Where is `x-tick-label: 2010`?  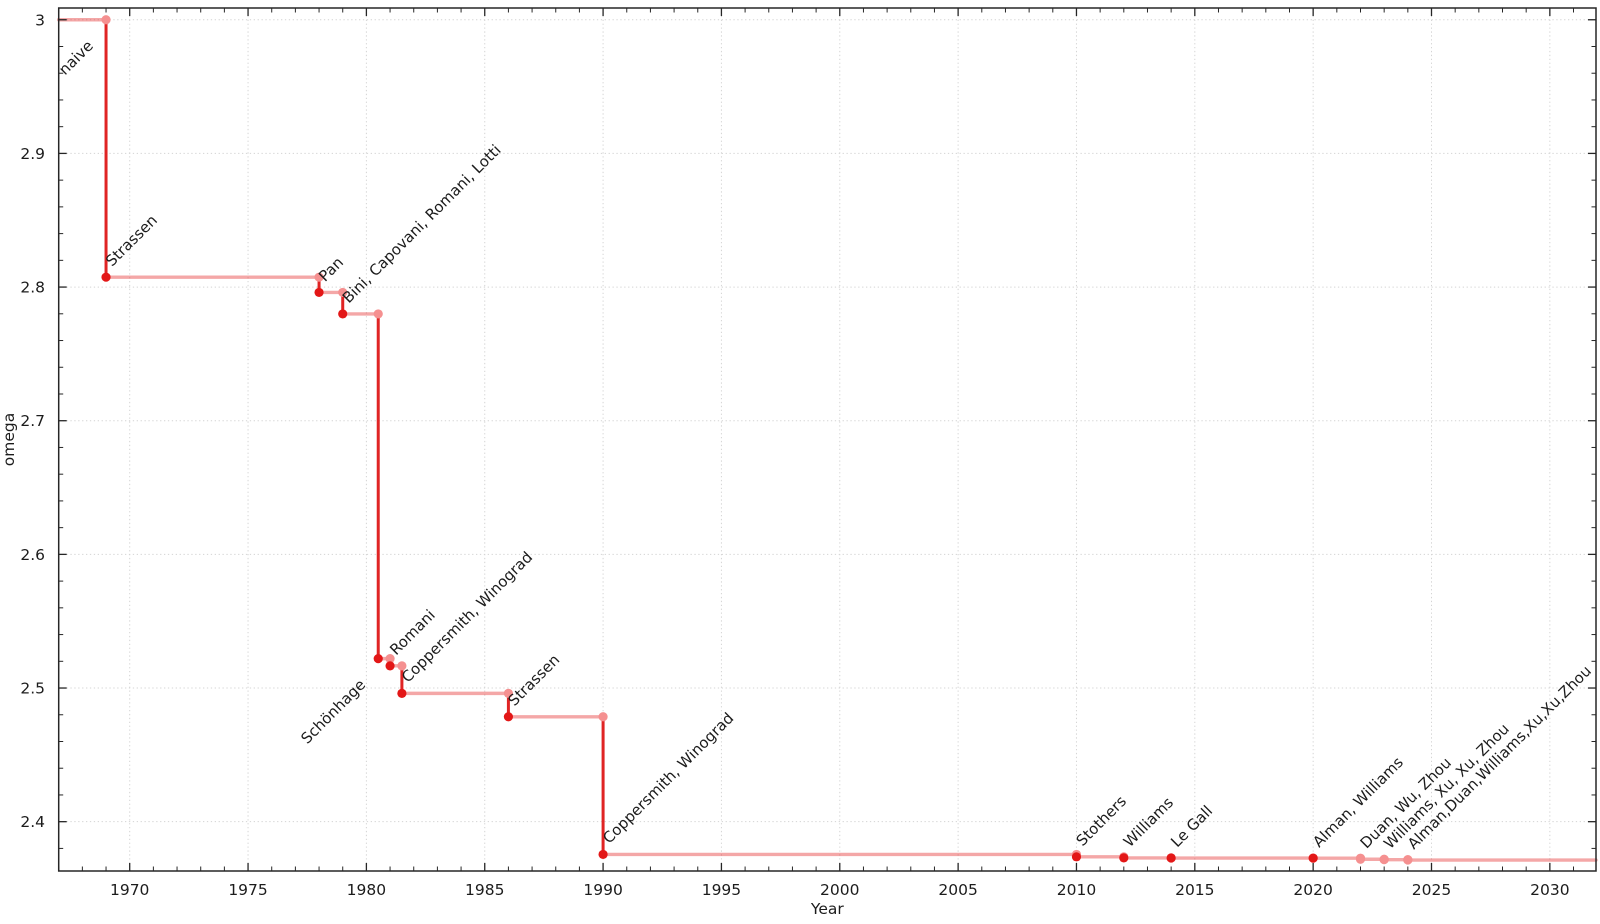
x-tick-label: 2010 is located at coordinates (1076, 890).